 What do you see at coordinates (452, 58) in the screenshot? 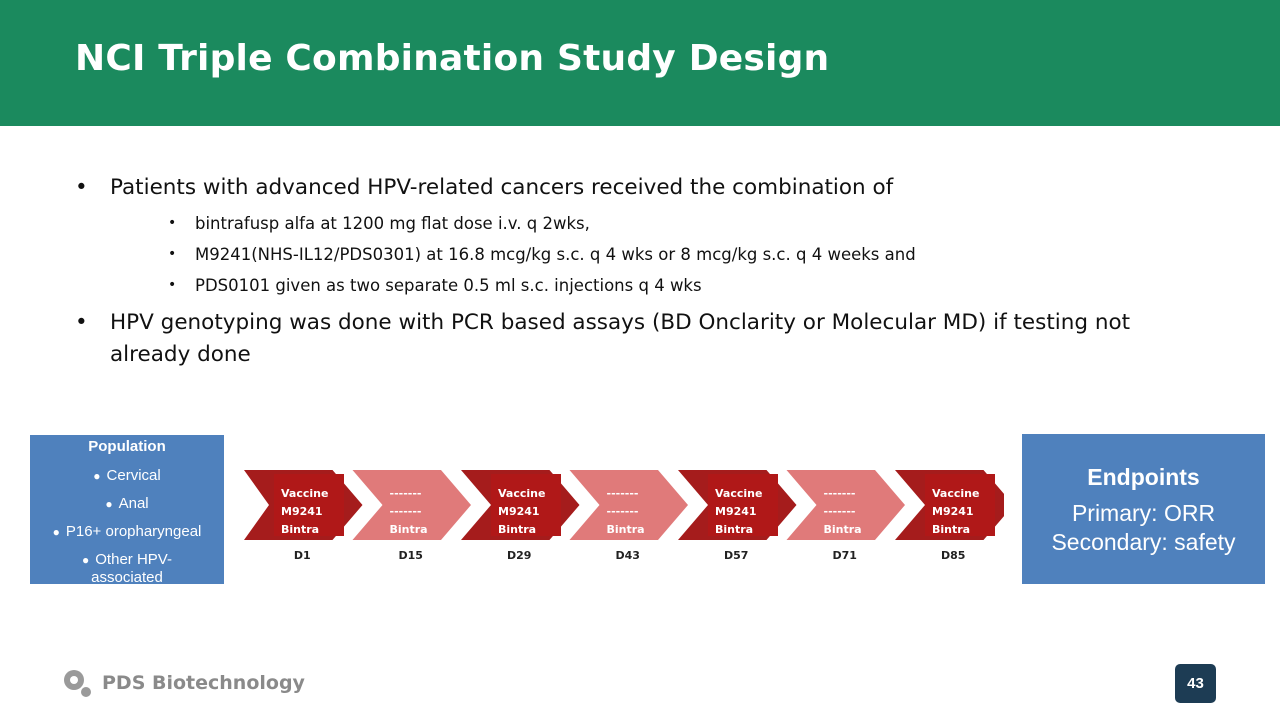
I see `slide-title: NCI Triple Combination Study Design` at bounding box center [452, 58].